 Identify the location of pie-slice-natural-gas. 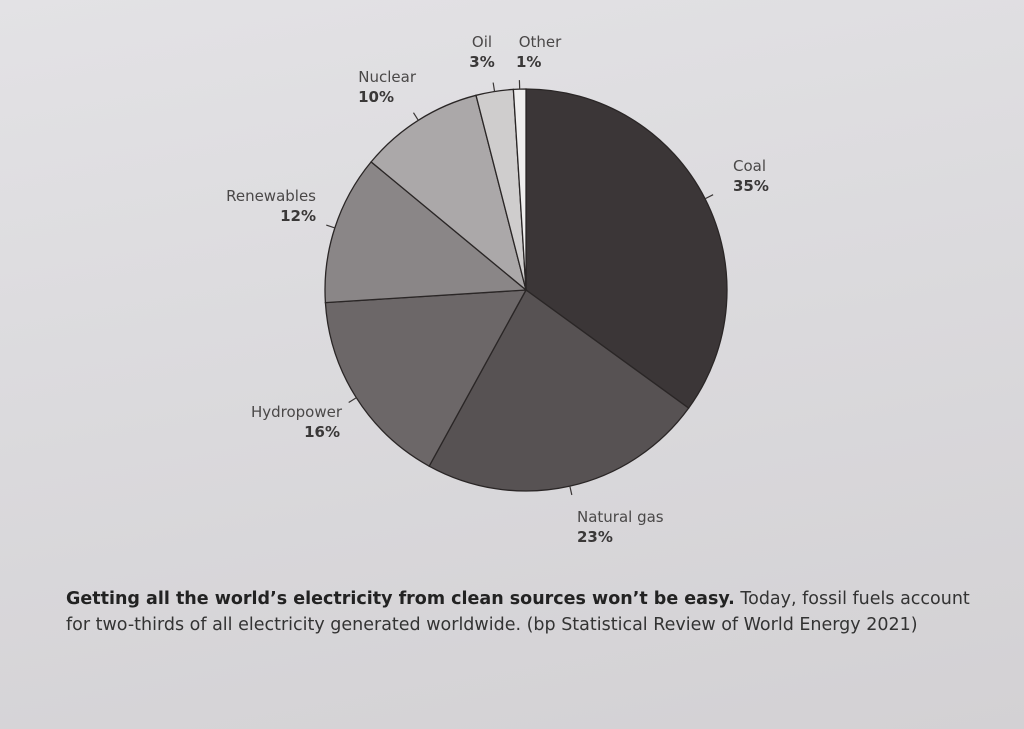
(559, 390).